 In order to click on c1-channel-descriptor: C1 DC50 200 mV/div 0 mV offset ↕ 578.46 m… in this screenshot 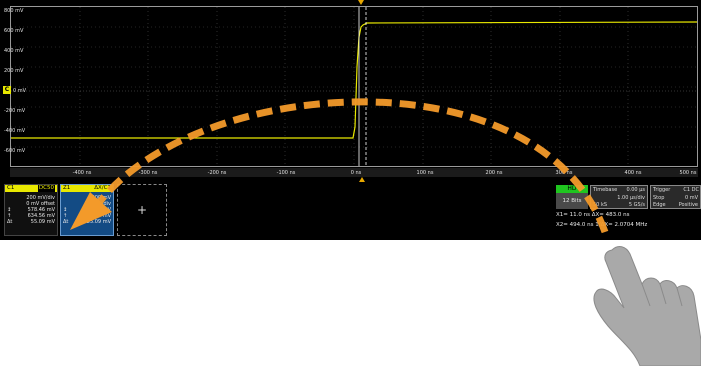, I will do `click(31, 210)`.